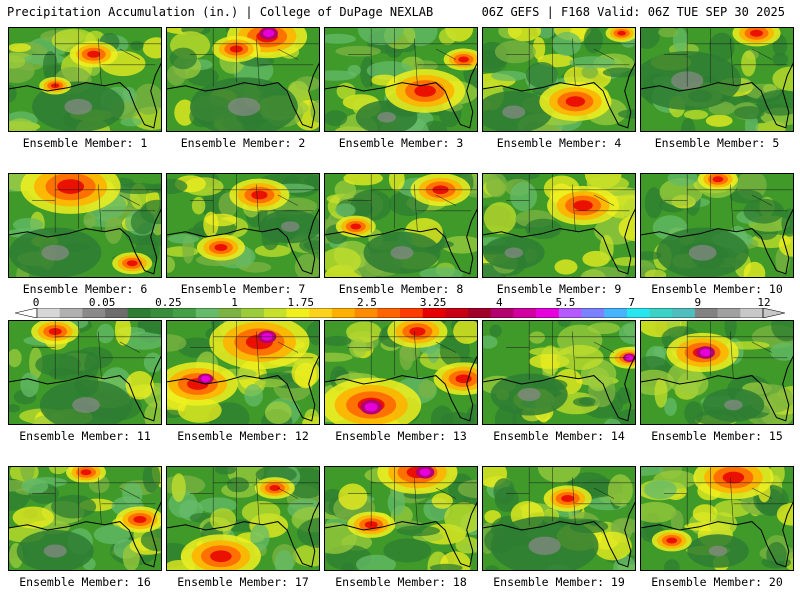 This screenshot has height=600, width=800. Describe the element at coordinates (243, 143) in the screenshot. I see `ensemble-member-label: Ensemble Member: 2` at that location.